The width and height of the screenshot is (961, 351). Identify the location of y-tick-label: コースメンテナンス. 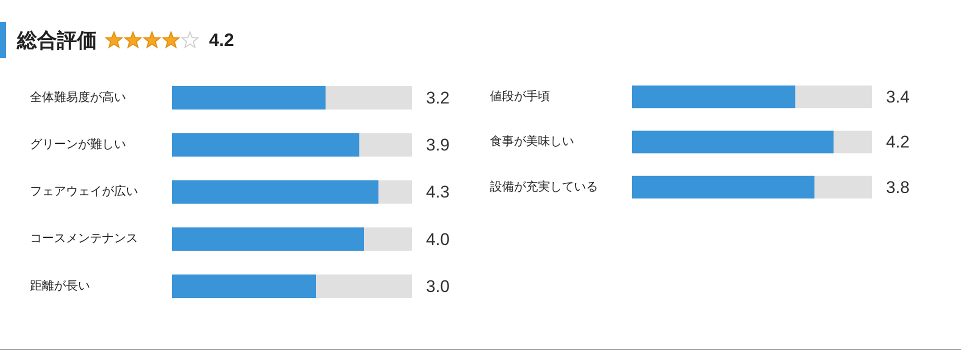
(84, 238).